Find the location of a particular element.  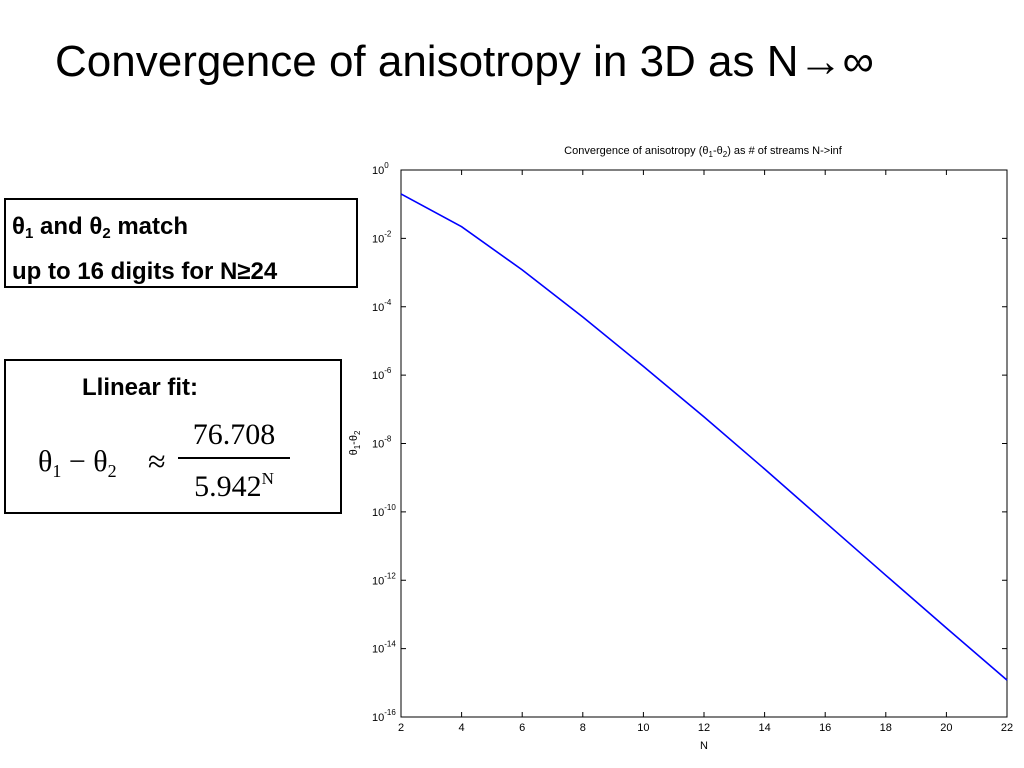

y-tick-label: 10⁰ is located at coordinates (380, 169).